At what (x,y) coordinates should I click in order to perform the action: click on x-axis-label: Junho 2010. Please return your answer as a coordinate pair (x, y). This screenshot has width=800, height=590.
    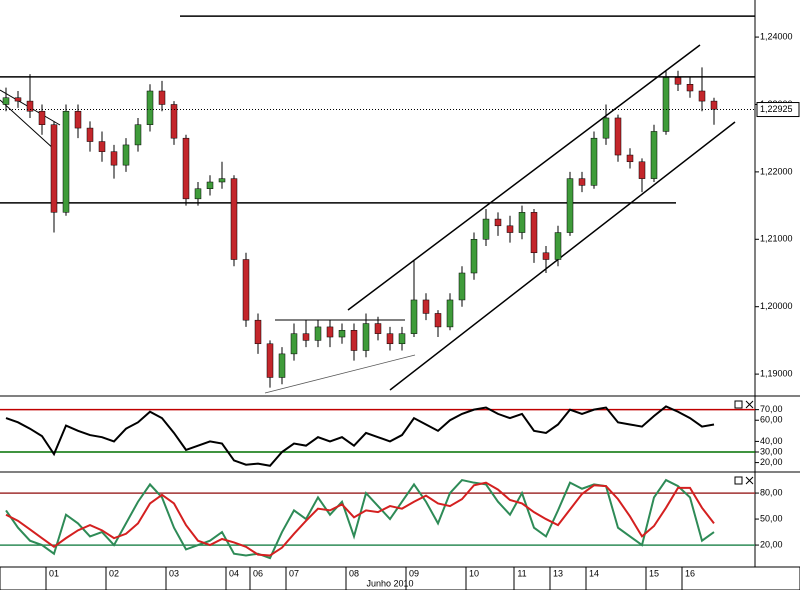
    Looking at the image, I should click on (389, 583).